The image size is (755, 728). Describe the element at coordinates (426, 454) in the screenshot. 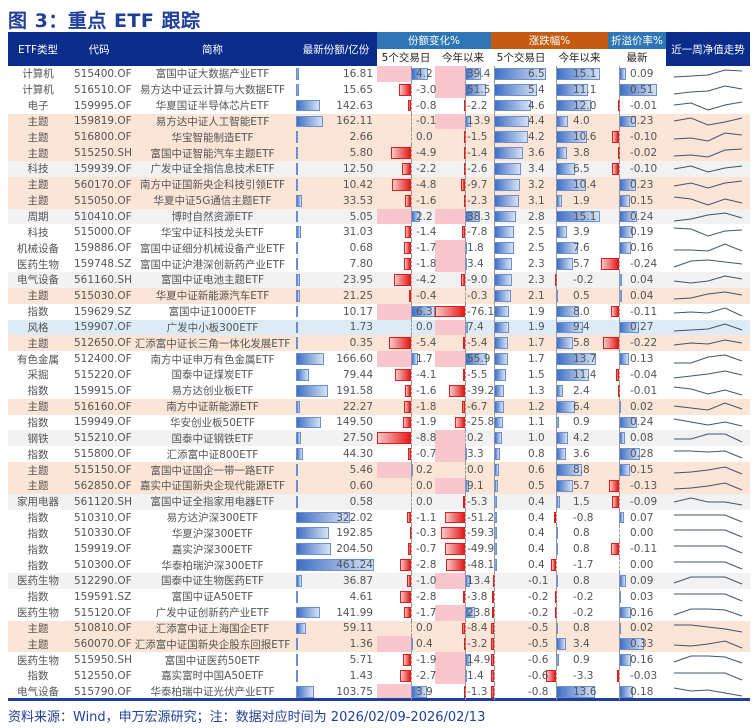

I see `share-change-5d-value: -0.7` at that location.